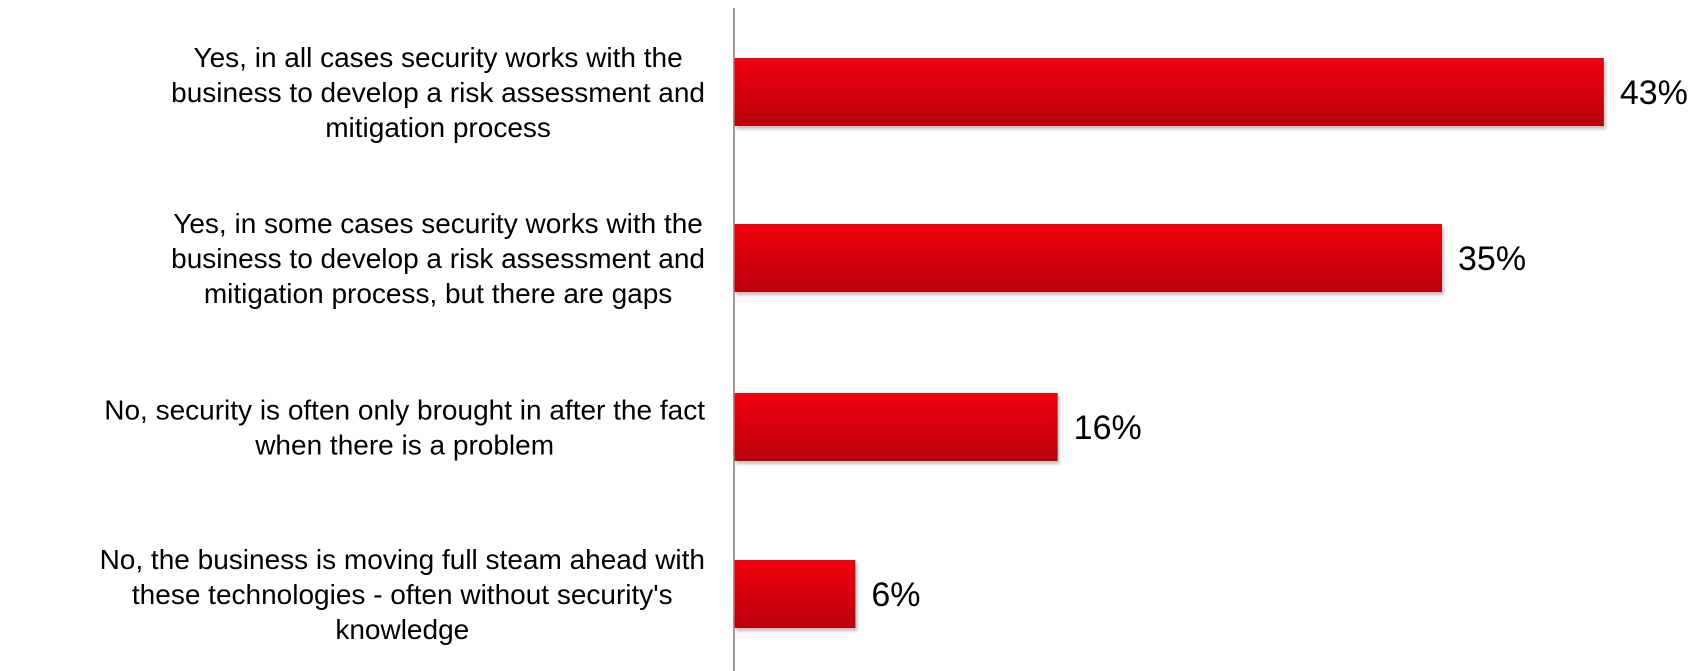 The height and width of the screenshot is (671, 1707). What do you see at coordinates (1654, 93) in the screenshot?
I see `data-label-1: 43%` at bounding box center [1654, 93].